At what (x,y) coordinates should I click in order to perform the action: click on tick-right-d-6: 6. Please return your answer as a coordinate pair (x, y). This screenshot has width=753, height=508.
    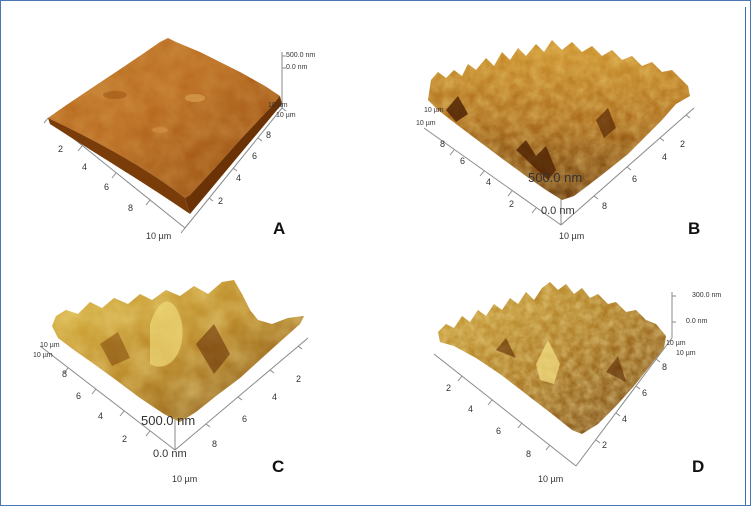
    Looking at the image, I should click on (645, 393).